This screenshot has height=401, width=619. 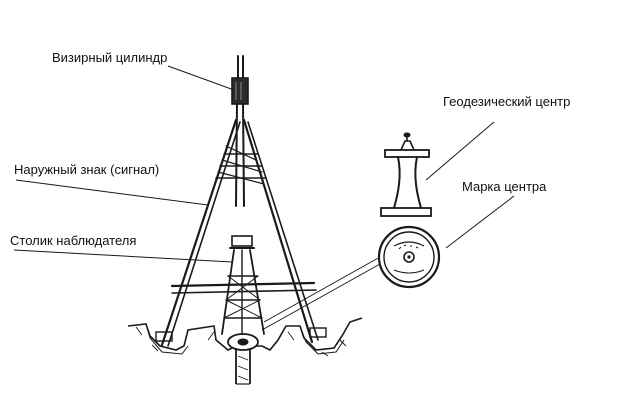 What do you see at coordinates (243, 285) in the screenshot?
I see `observer-table` at bounding box center [243, 285].